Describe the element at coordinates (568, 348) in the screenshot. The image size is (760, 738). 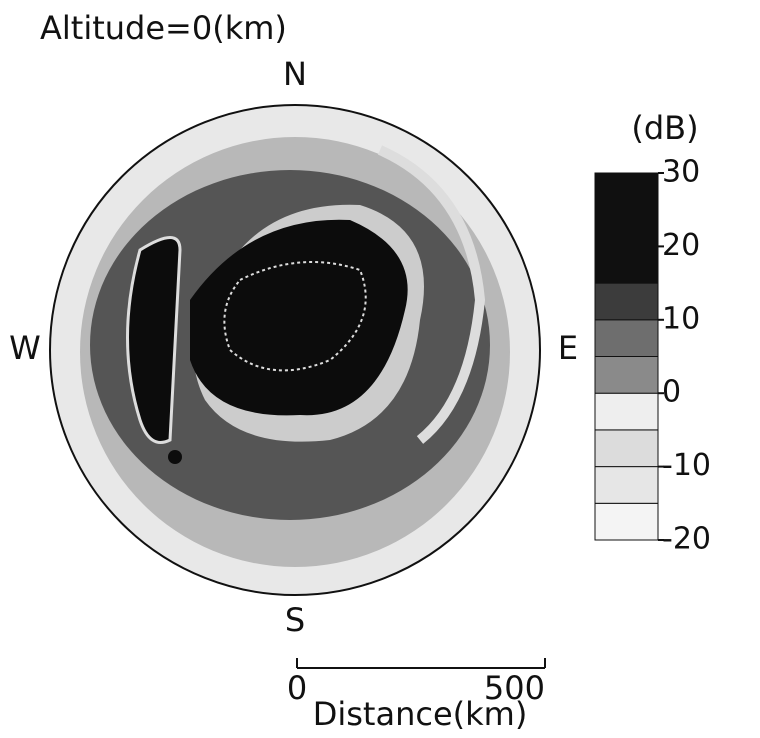
I see `compass-label: E` at that location.